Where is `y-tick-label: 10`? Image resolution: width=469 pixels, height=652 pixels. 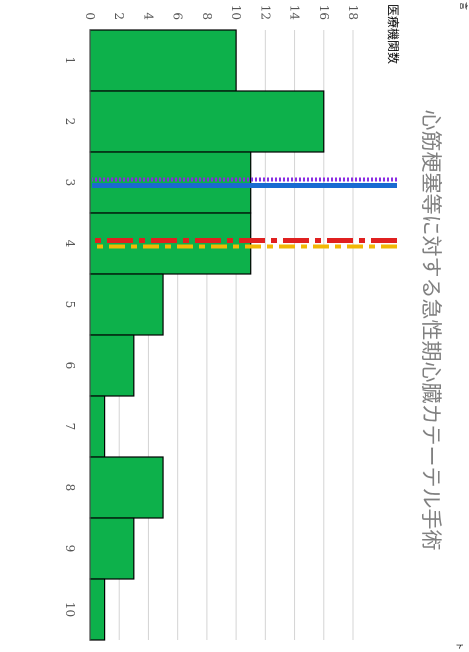
y-tick-label: 10 is located at coordinates (236, 12).